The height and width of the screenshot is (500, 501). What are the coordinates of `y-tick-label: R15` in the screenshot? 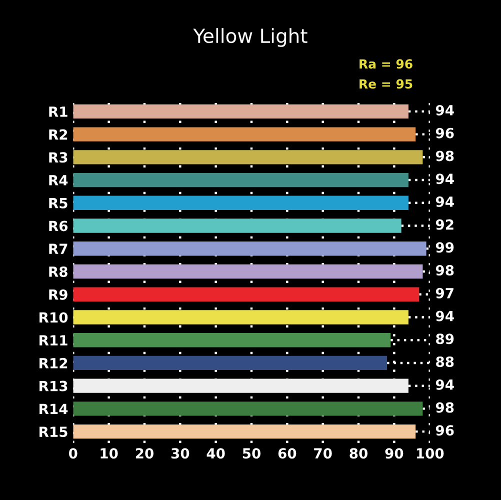 It's located at (54, 432).